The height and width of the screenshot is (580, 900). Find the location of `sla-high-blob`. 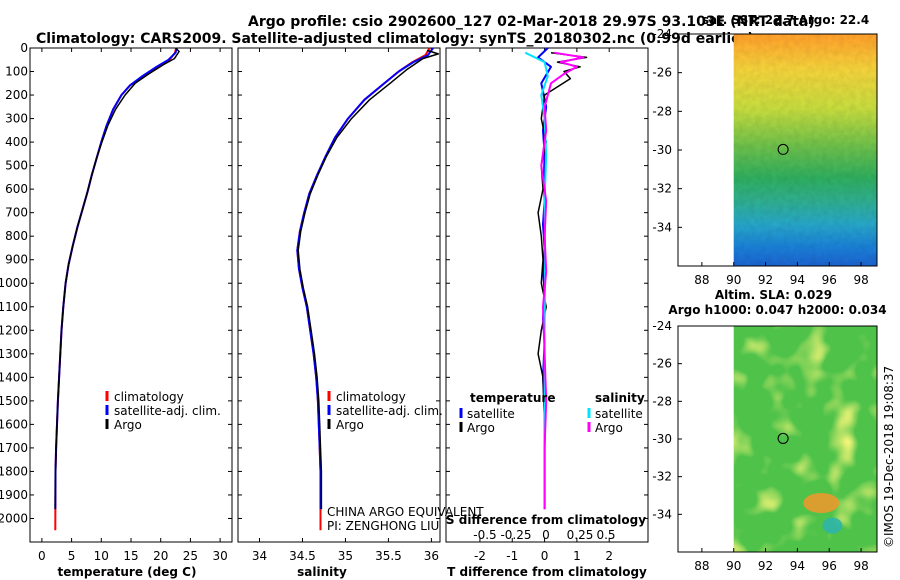

sla-high-blob is located at coordinates (821, 503).